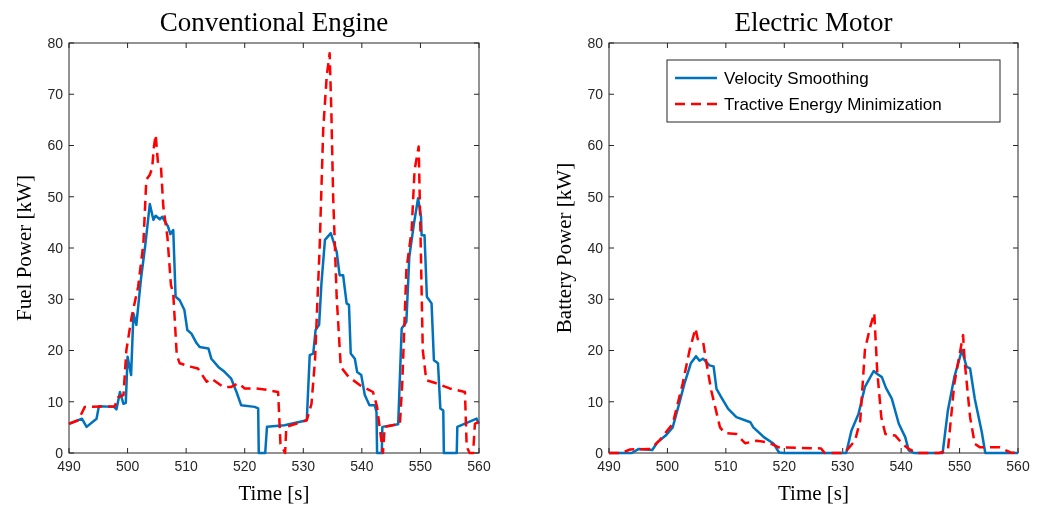 Image resolution: width=1037 pixels, height=509 pixels. I want to click on legend-label: Tractive Energy Minimization, so click(833, 104).